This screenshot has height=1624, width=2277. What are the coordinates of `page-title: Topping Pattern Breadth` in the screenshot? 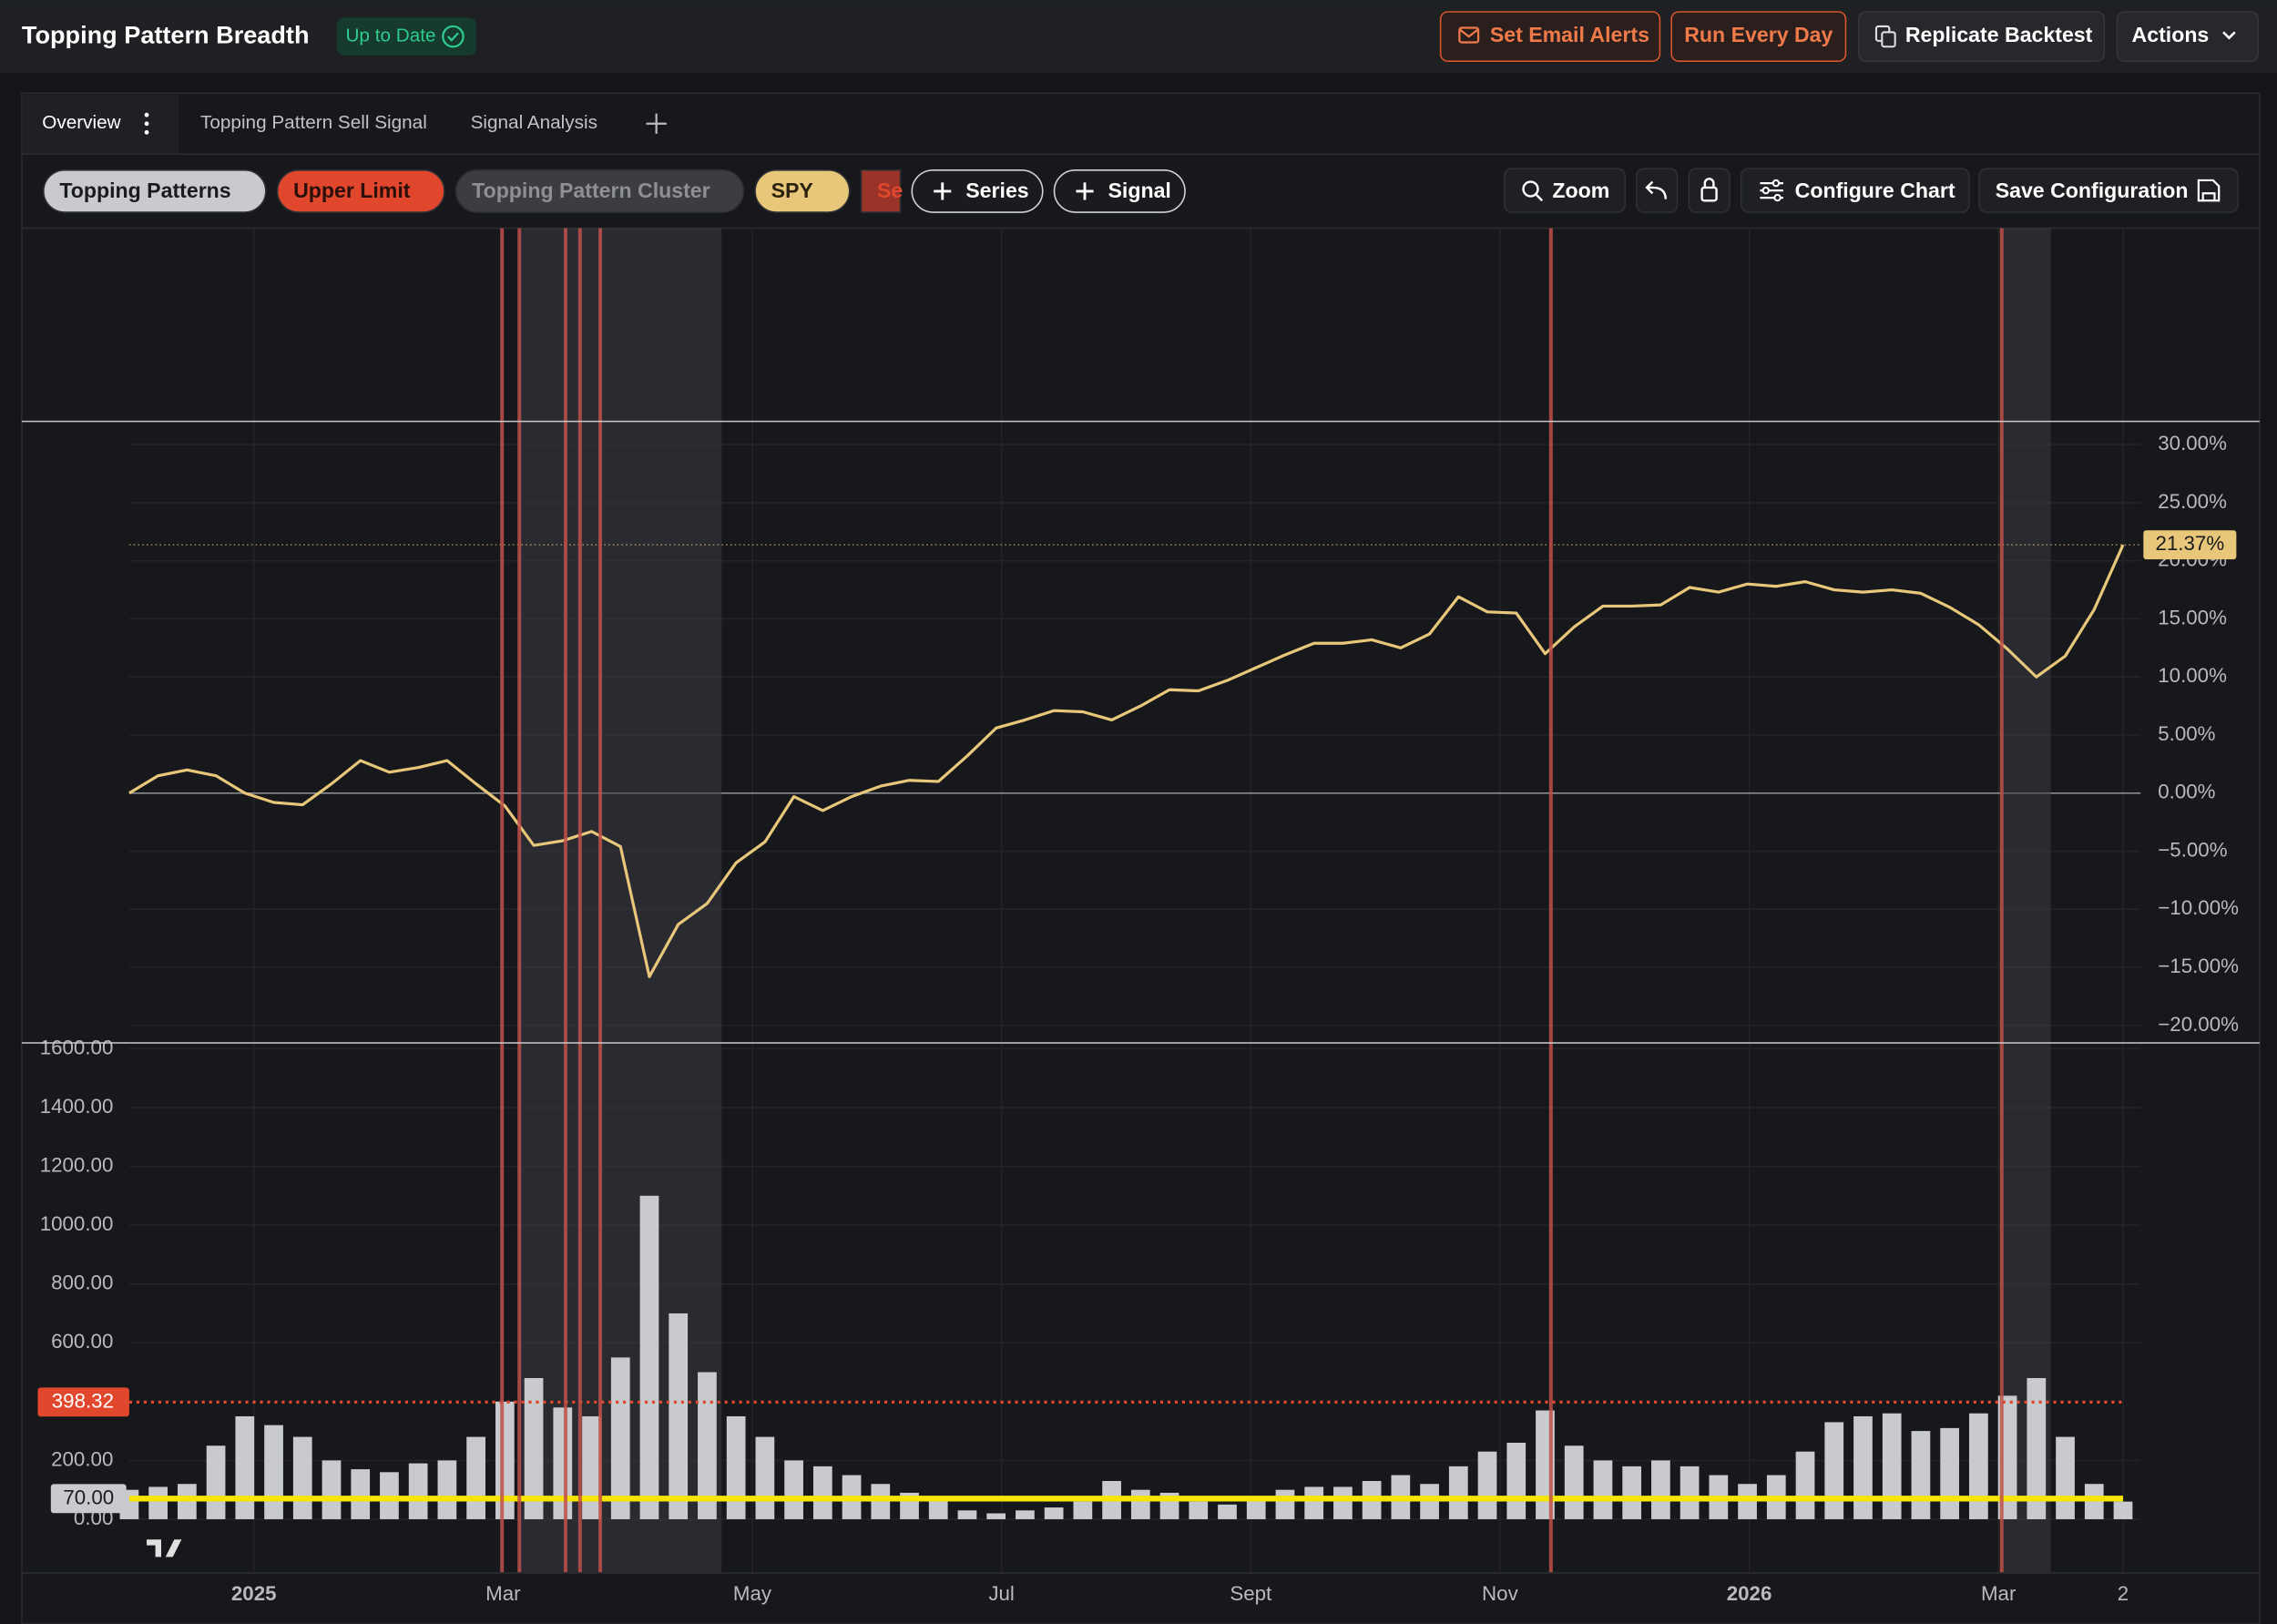 It's located at (166, 34).